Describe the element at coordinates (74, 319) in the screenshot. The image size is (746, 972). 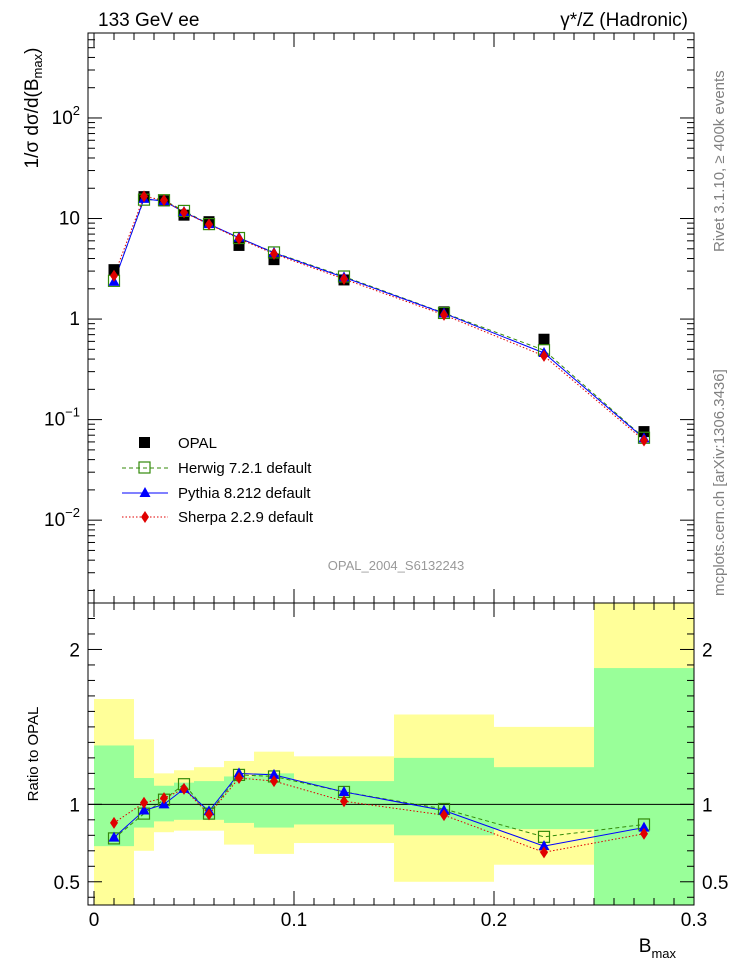
I see `main-y-tick-label: 1` at that location.